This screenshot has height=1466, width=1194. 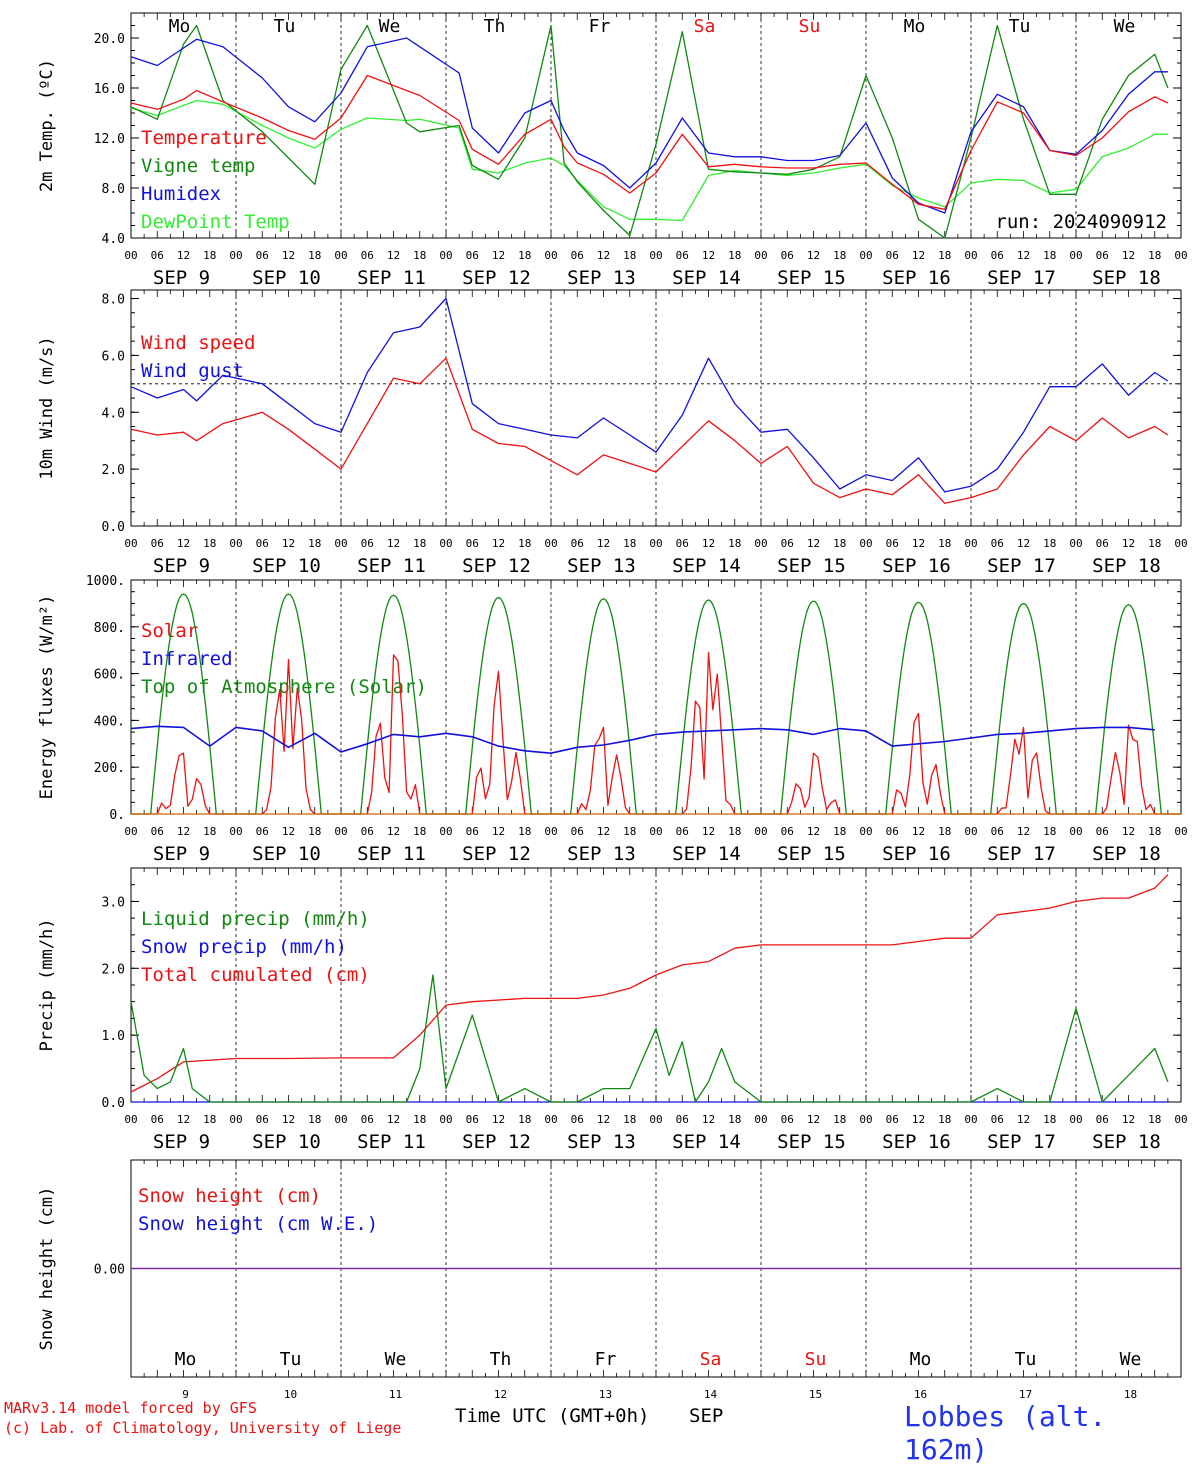 I want to click on series-line-liquid-precip-mm-h-, so click(x=649, y=1038).